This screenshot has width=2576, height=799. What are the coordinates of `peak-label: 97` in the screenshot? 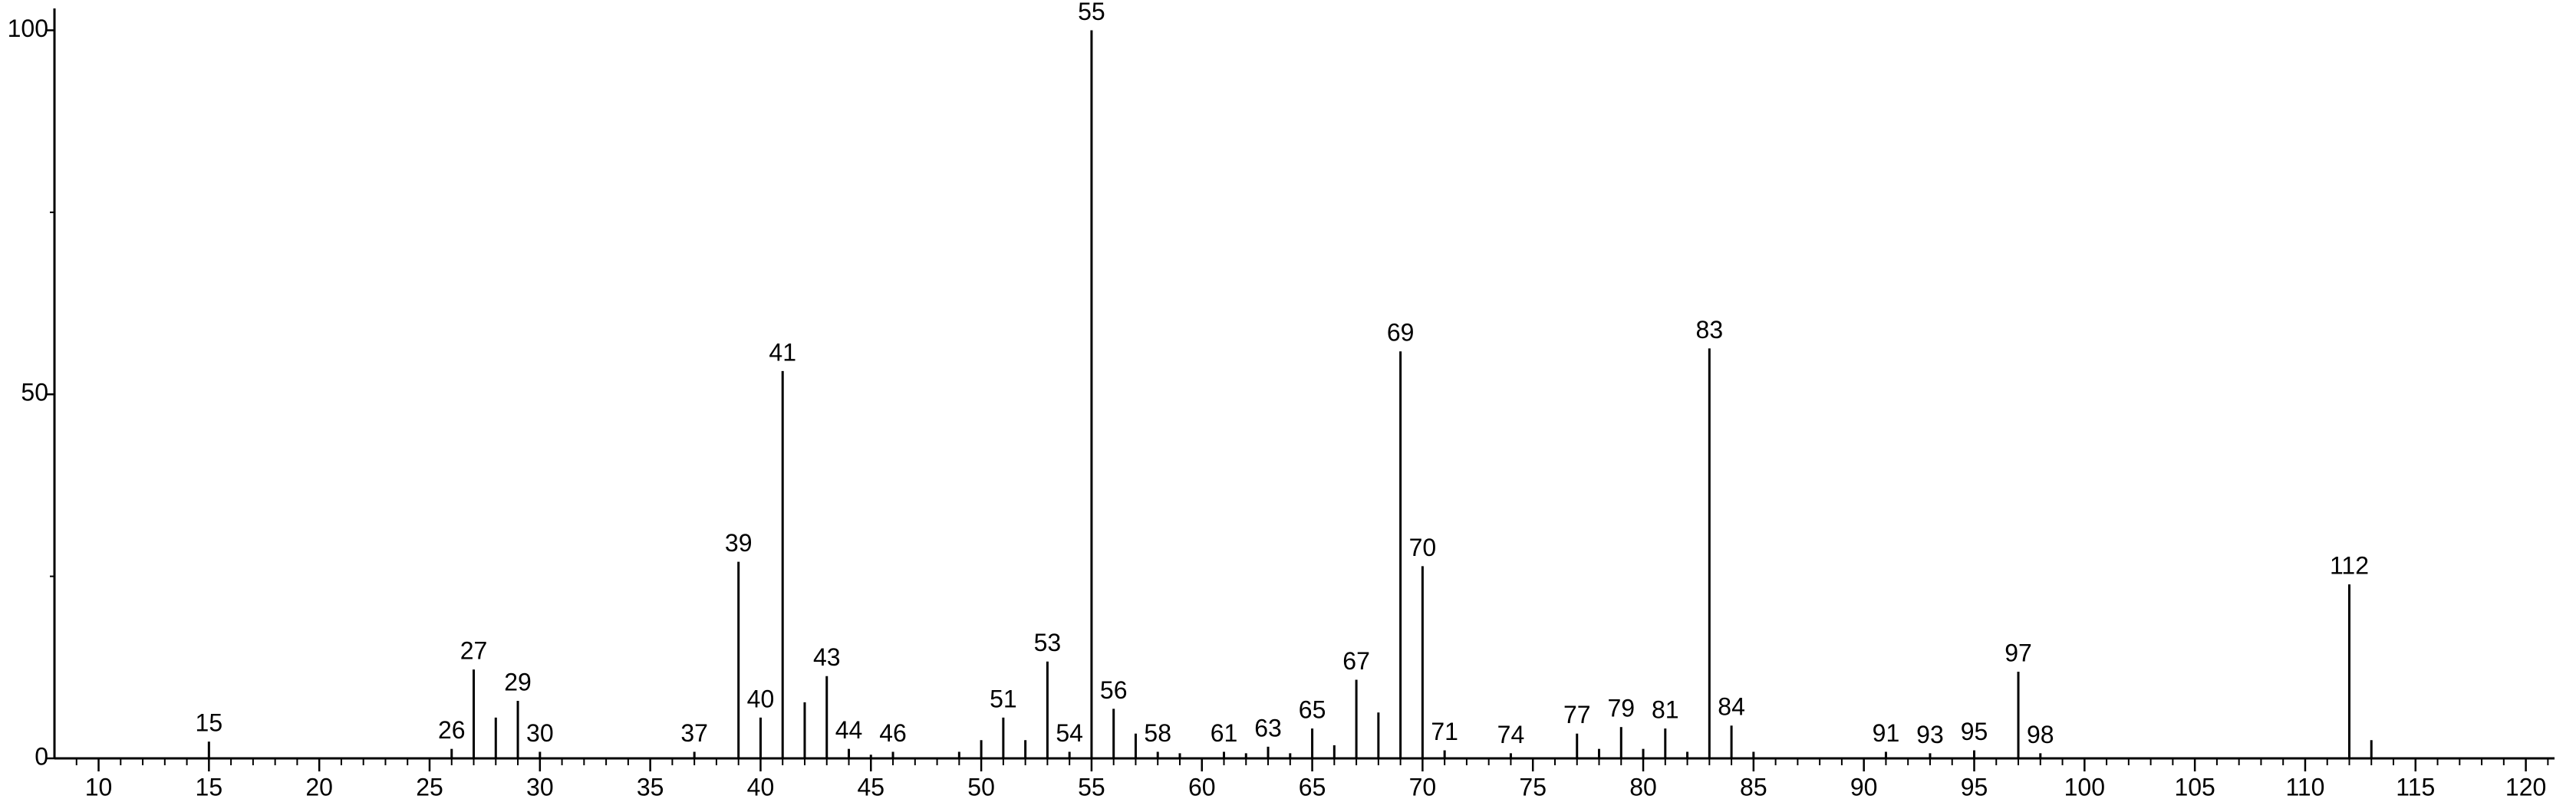 It's located at (2018, 652).